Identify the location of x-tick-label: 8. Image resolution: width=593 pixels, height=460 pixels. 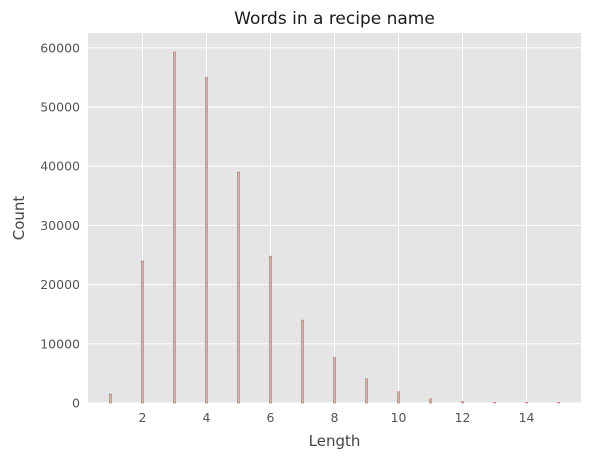
(335, 417).